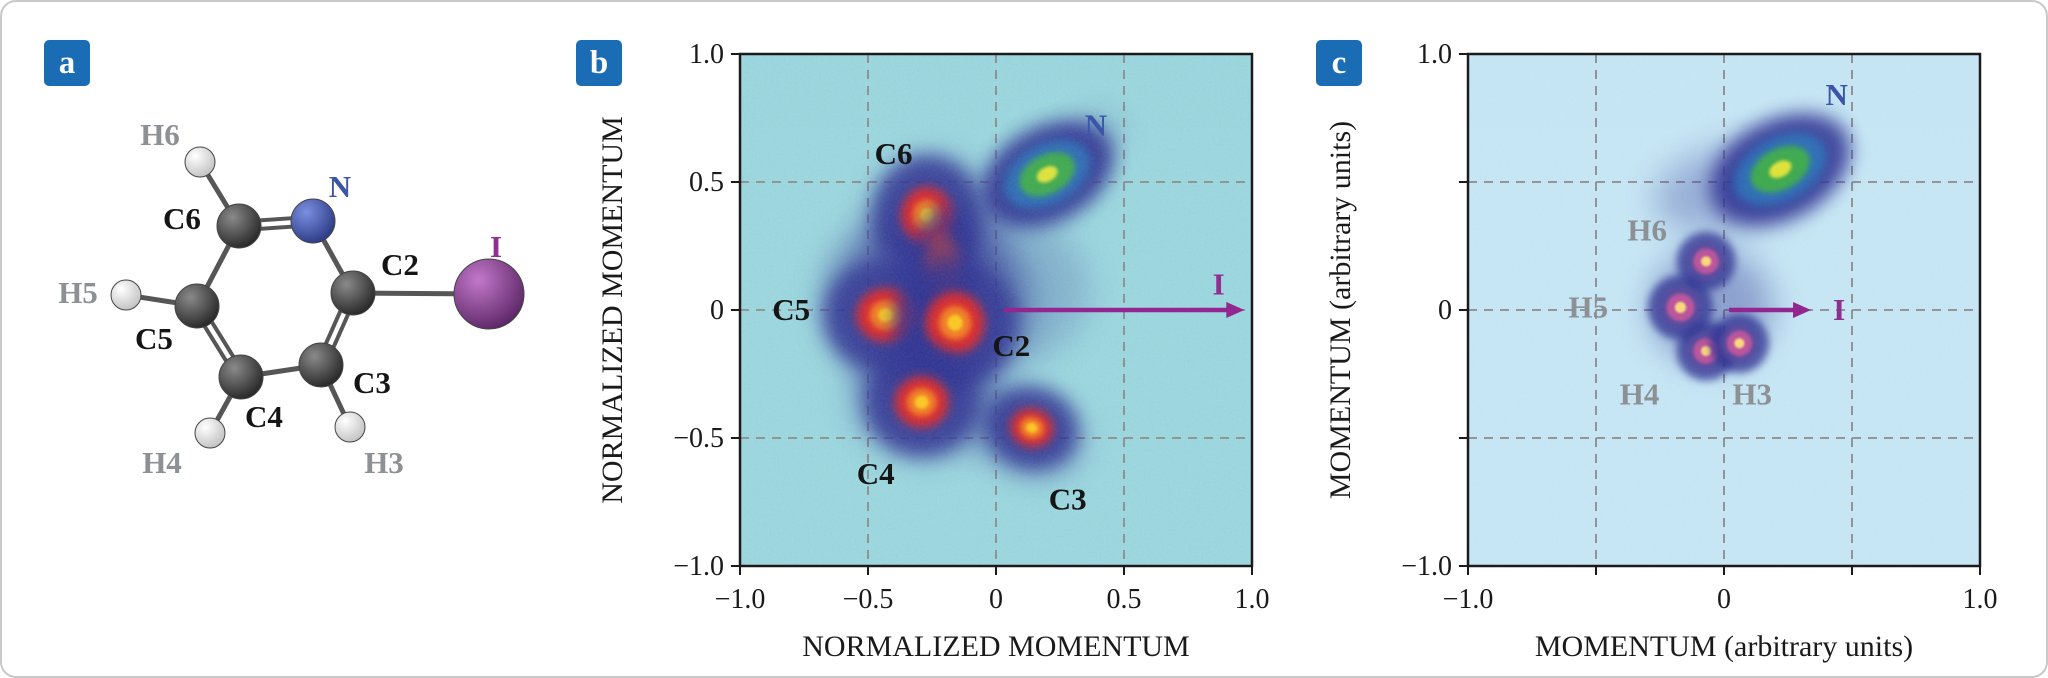  What do you see at coordinates (1724, 646) in the screenshot?
I see `x-axis-title: MOMENTUM (arbitrary units)` at bounding box center [1724, 646].